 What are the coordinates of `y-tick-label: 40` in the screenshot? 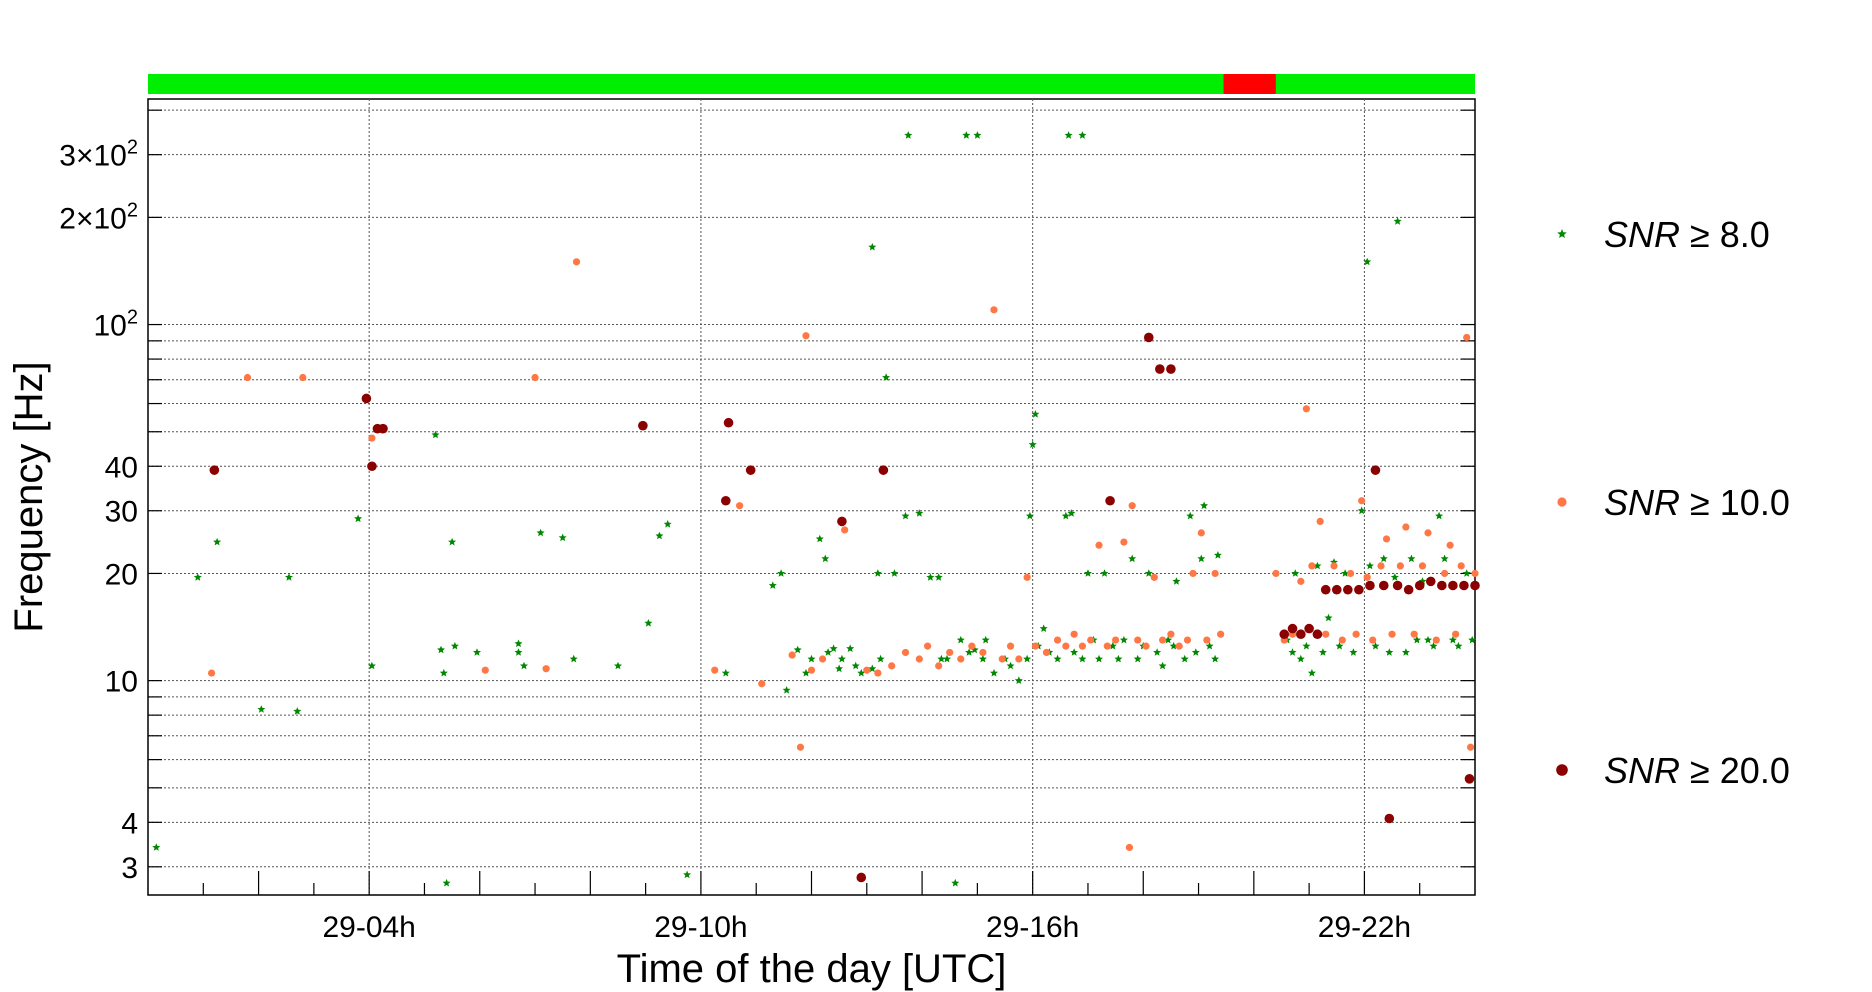 It's located at (121, 467).